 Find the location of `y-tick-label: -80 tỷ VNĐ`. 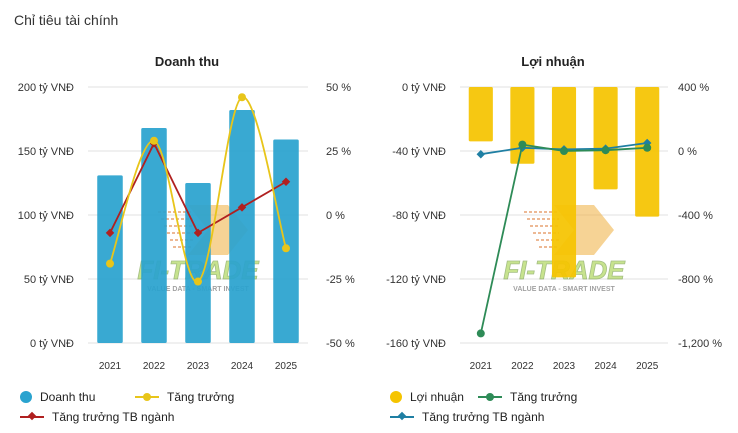

y-tick-label: -80 tỷ VNĐ is located at coordinates (419, 216).